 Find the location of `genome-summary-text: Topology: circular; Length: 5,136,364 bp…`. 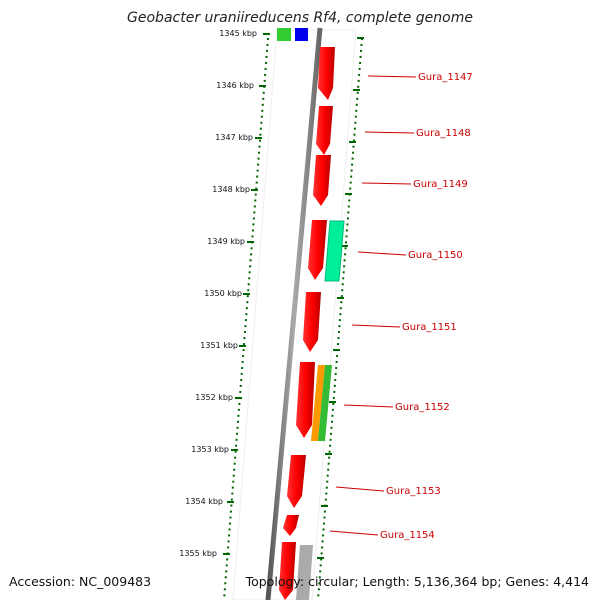

genome-summary-text: Topology: circular; Length: 5,136,364 bp… is located at coordinates (417, 581).